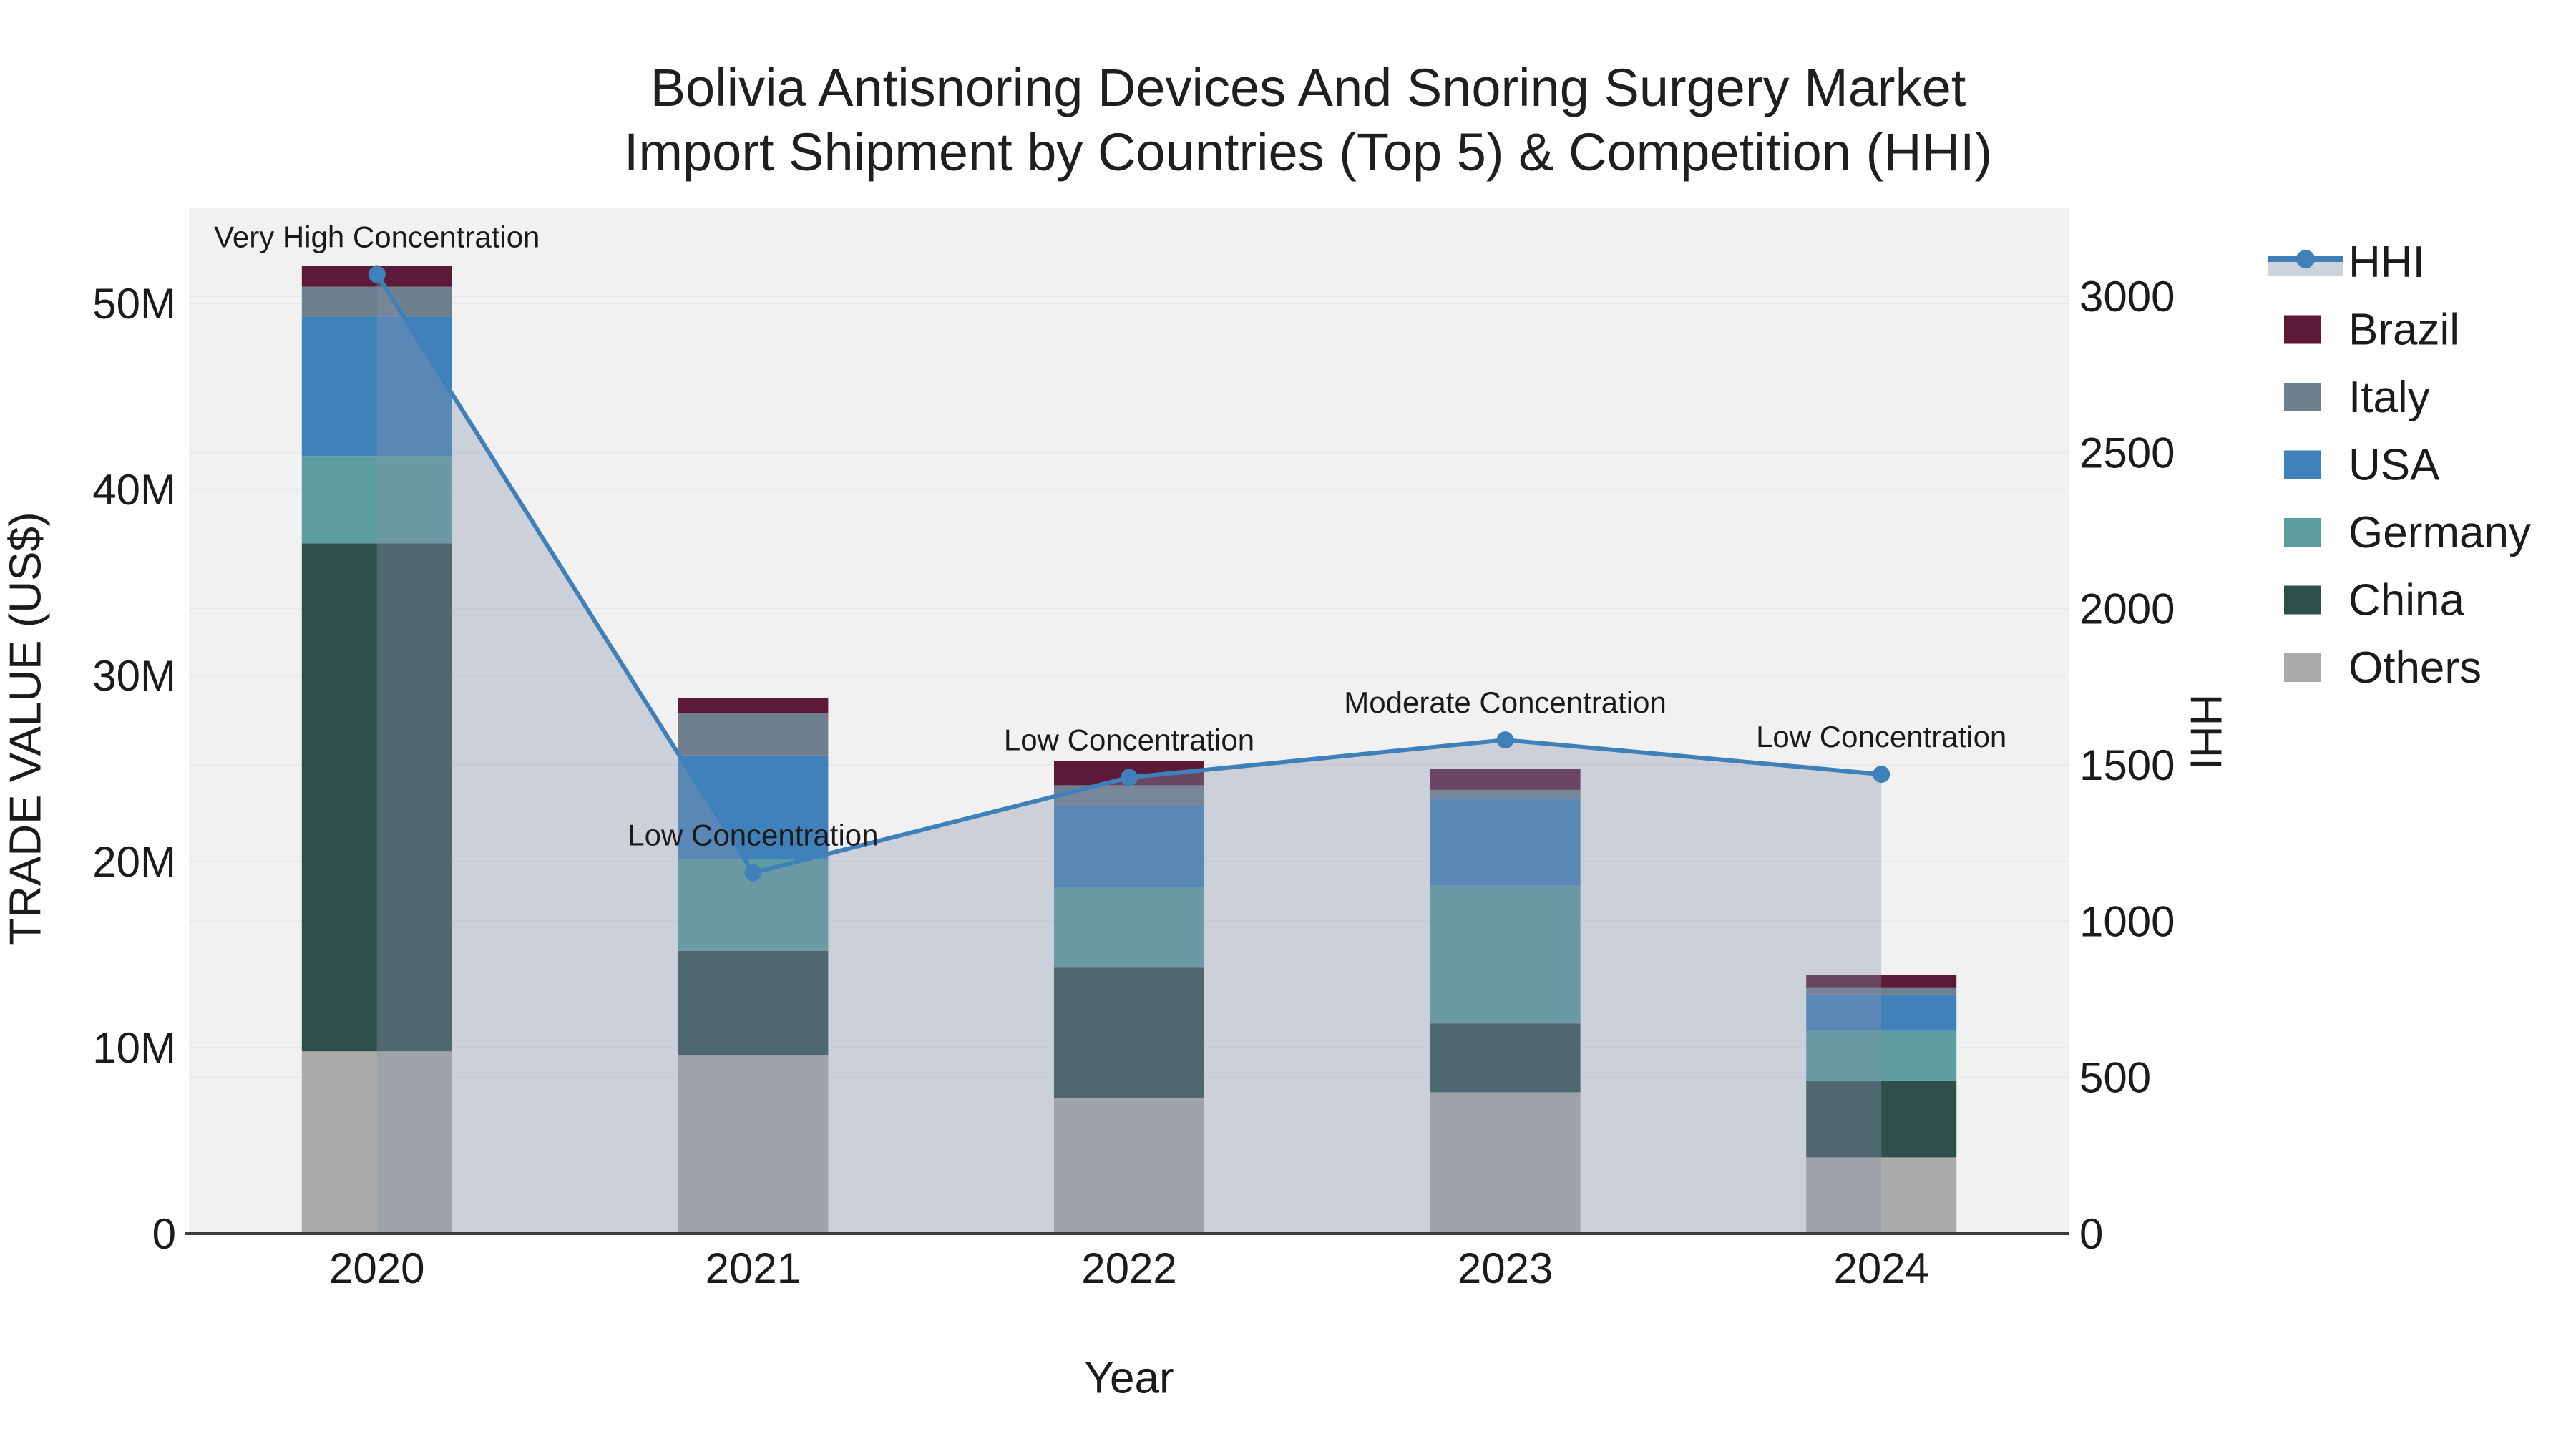 Image resolution: width=2576 pixels, height=1449 pixels. I want to click on x-tick-label: 2022, so click(1128, 1268).